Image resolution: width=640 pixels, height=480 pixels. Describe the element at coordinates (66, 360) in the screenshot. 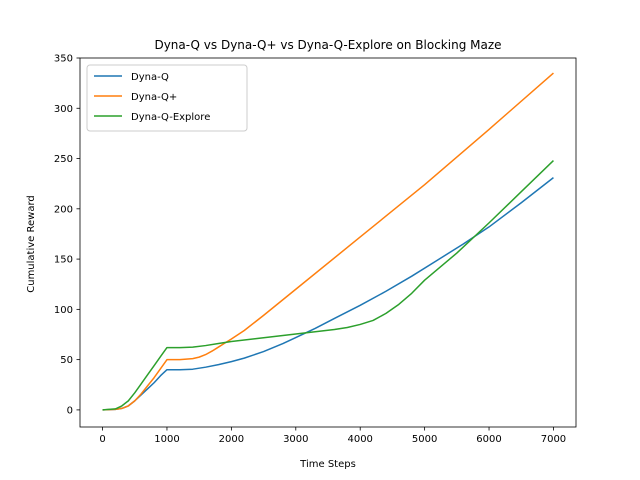

I see `y-tick-label: 50` at that location.